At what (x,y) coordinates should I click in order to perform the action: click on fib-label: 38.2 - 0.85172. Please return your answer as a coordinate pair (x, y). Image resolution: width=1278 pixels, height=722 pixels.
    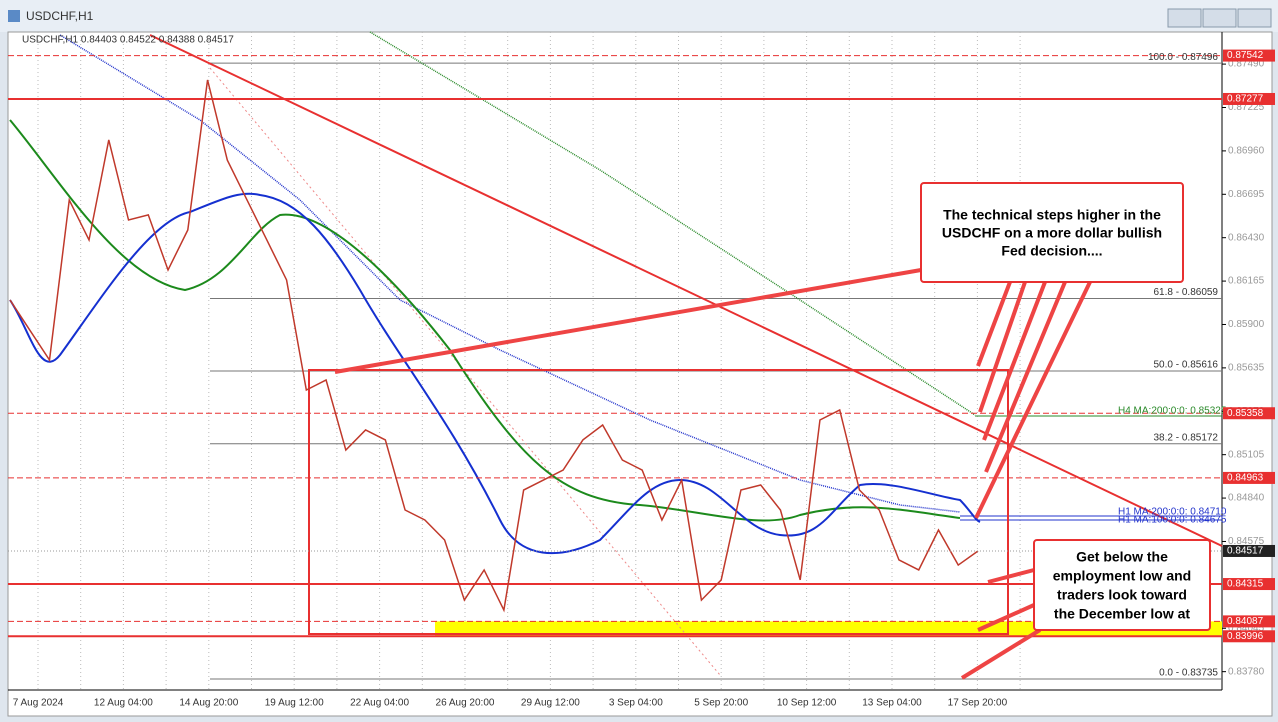
    Looking at the image, I should click on (1186, 437).